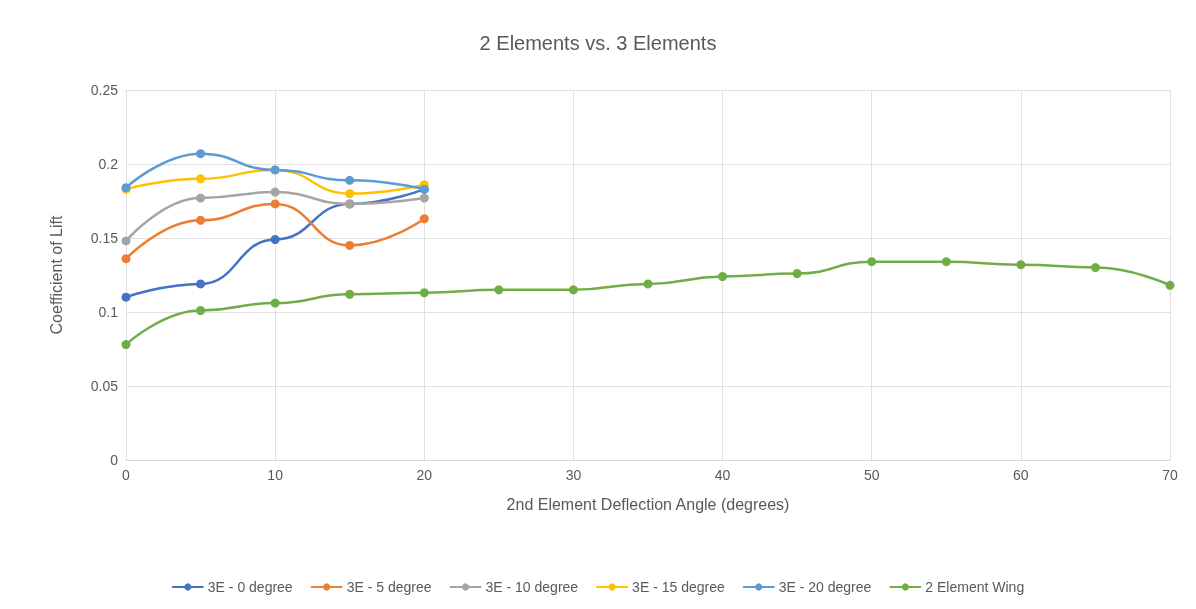 This screenshot has width=1196, height=609. What do you see at coordinates (598, 43) in the screenshot?
I see `chart-title: 2 Elements vs. 3 Elements` at bounding box center [598, 43].